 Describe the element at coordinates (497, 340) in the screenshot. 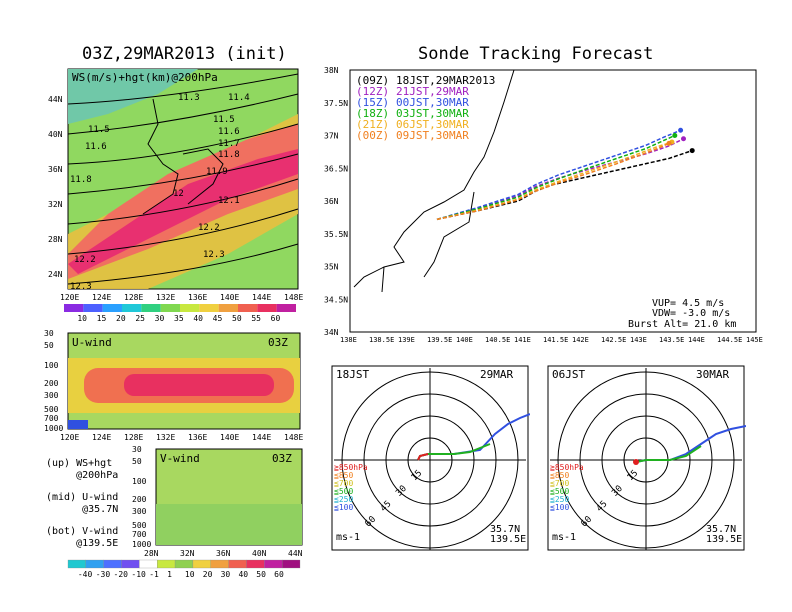

I see `lon-tick-label: 140.5E` at that location.